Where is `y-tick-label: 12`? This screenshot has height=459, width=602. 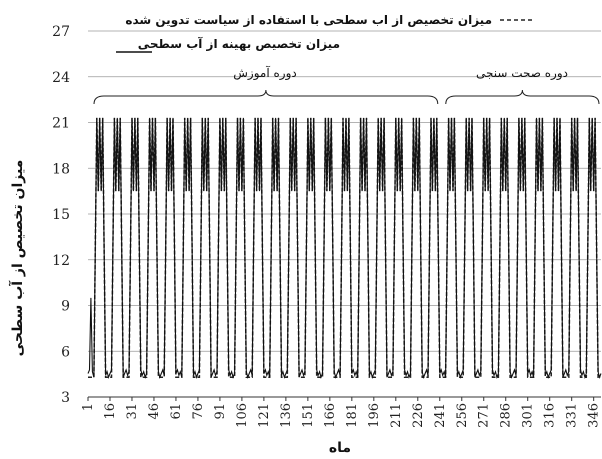
y-tick-label: 12 is located at coordinates (61, 261).